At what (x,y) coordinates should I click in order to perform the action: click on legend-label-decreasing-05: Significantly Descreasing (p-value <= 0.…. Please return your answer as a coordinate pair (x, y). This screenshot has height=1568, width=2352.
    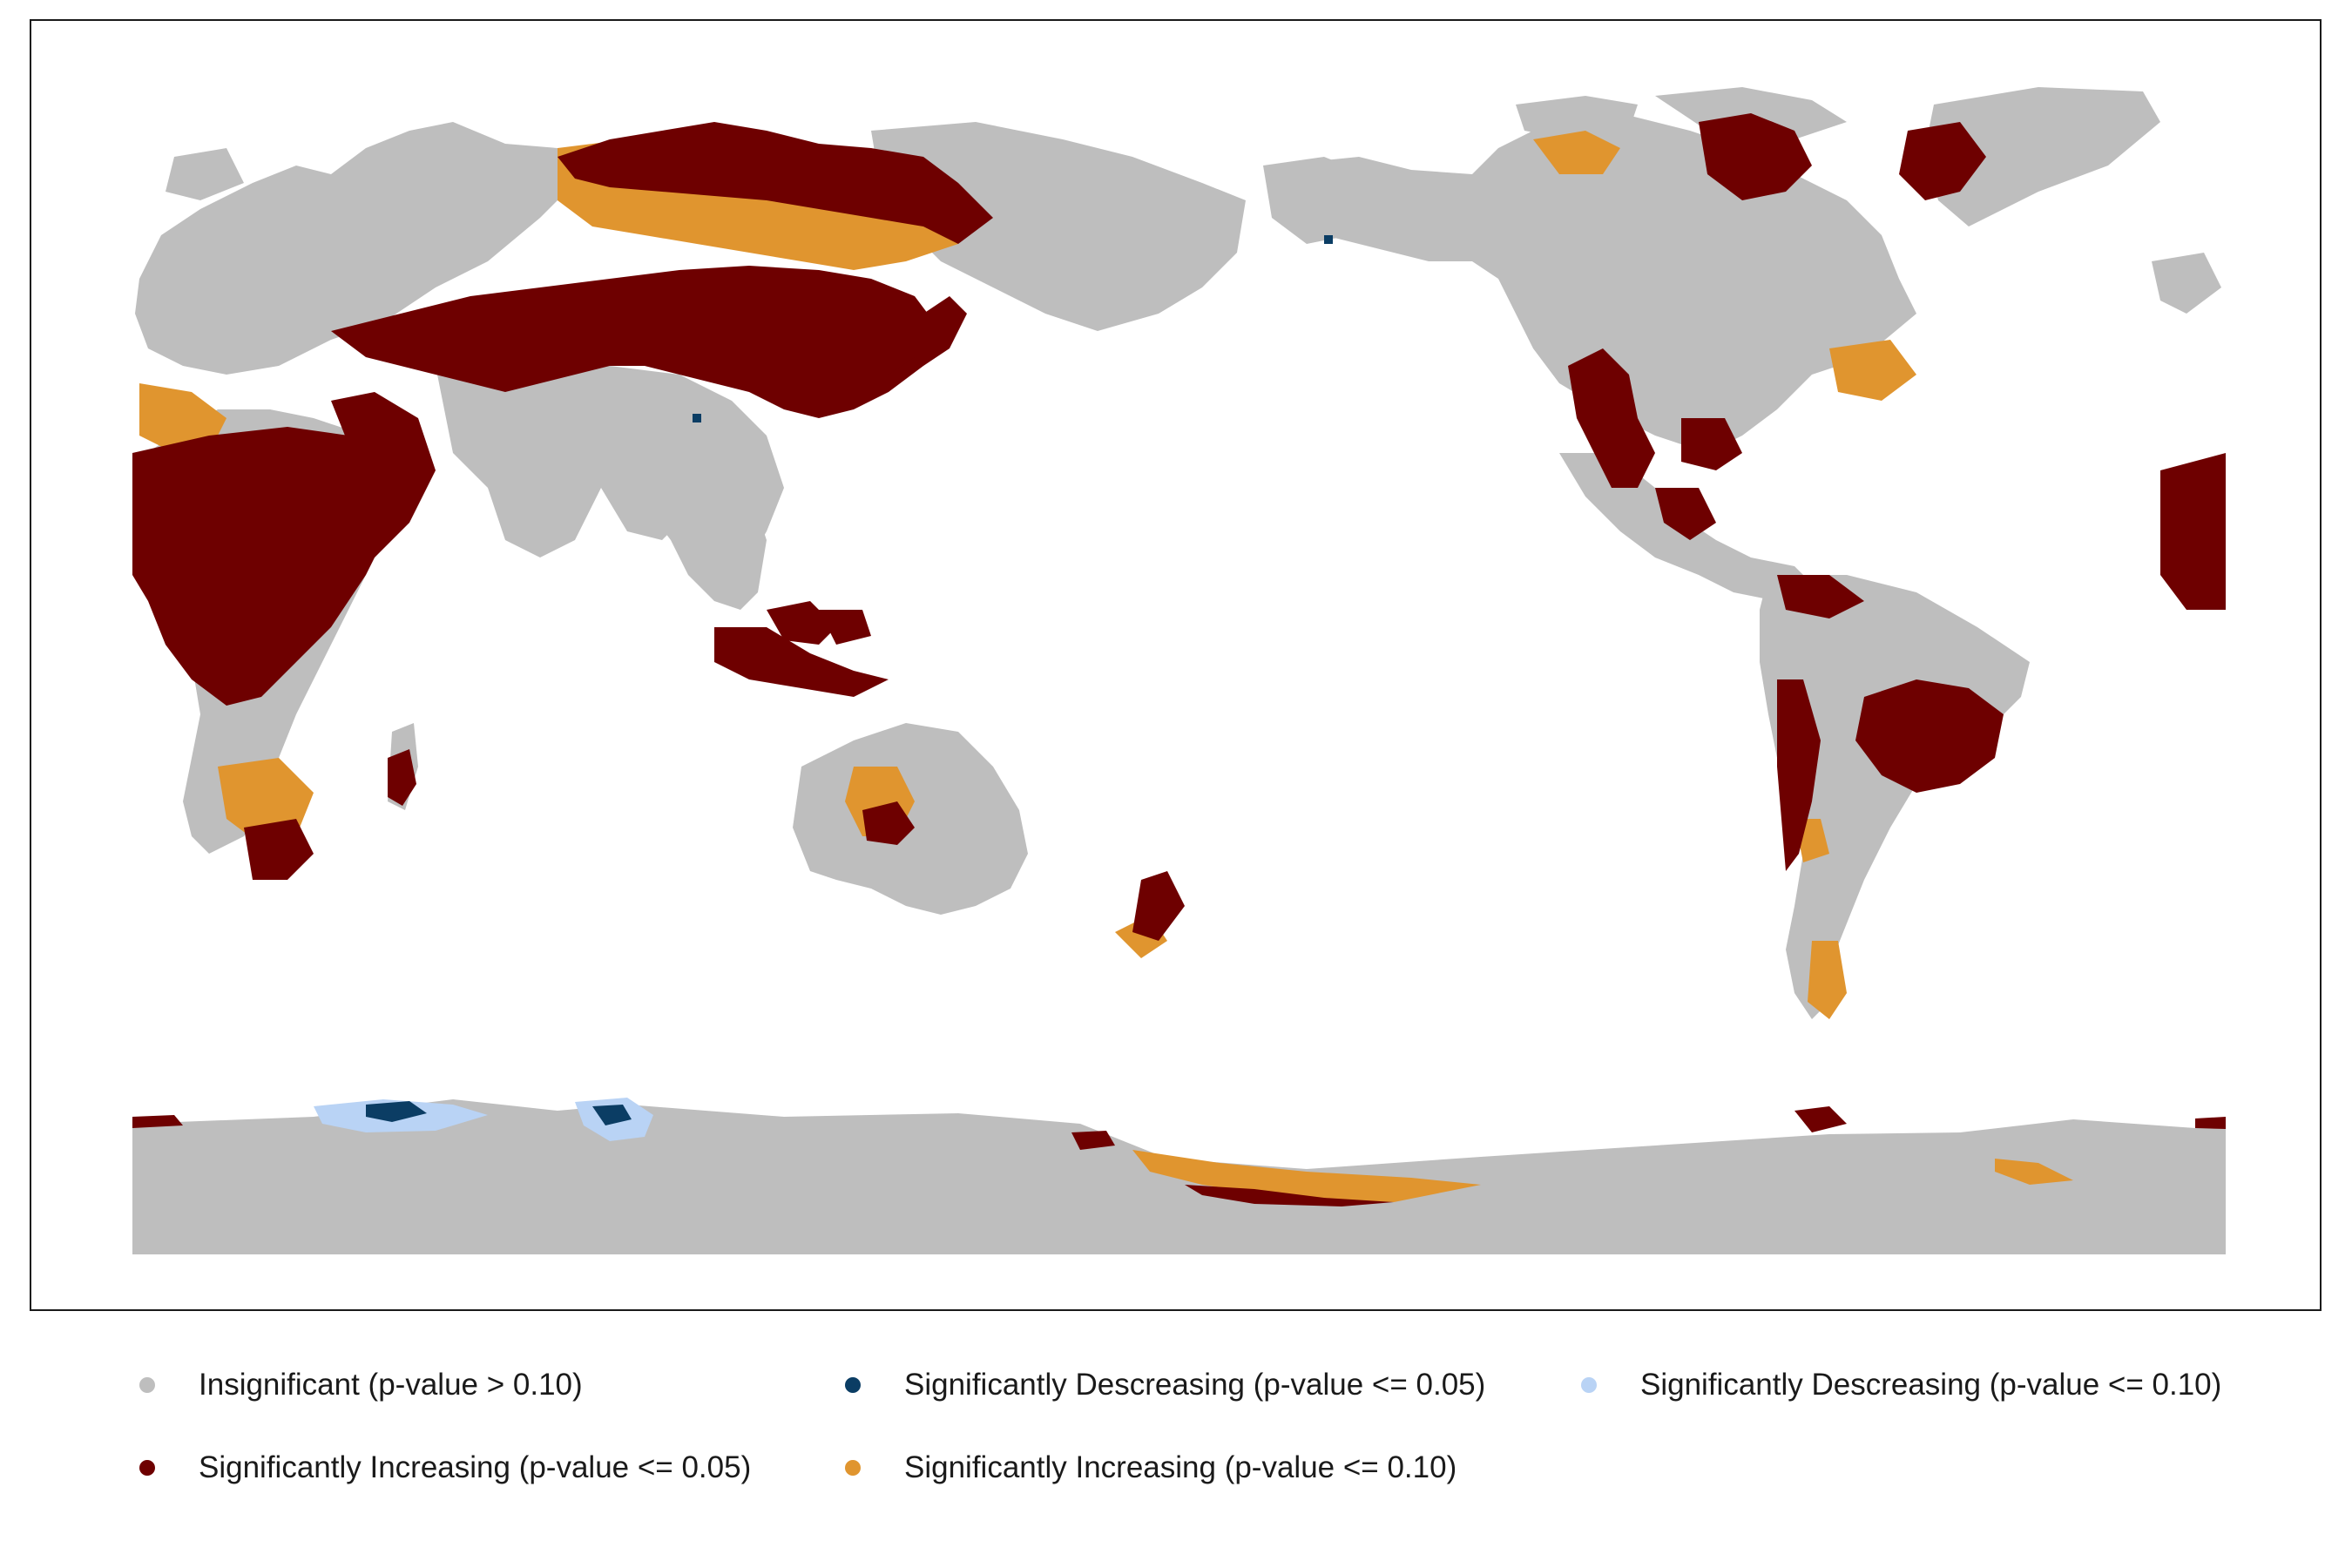
    Looking at the image, I should click on (1195, 1385).